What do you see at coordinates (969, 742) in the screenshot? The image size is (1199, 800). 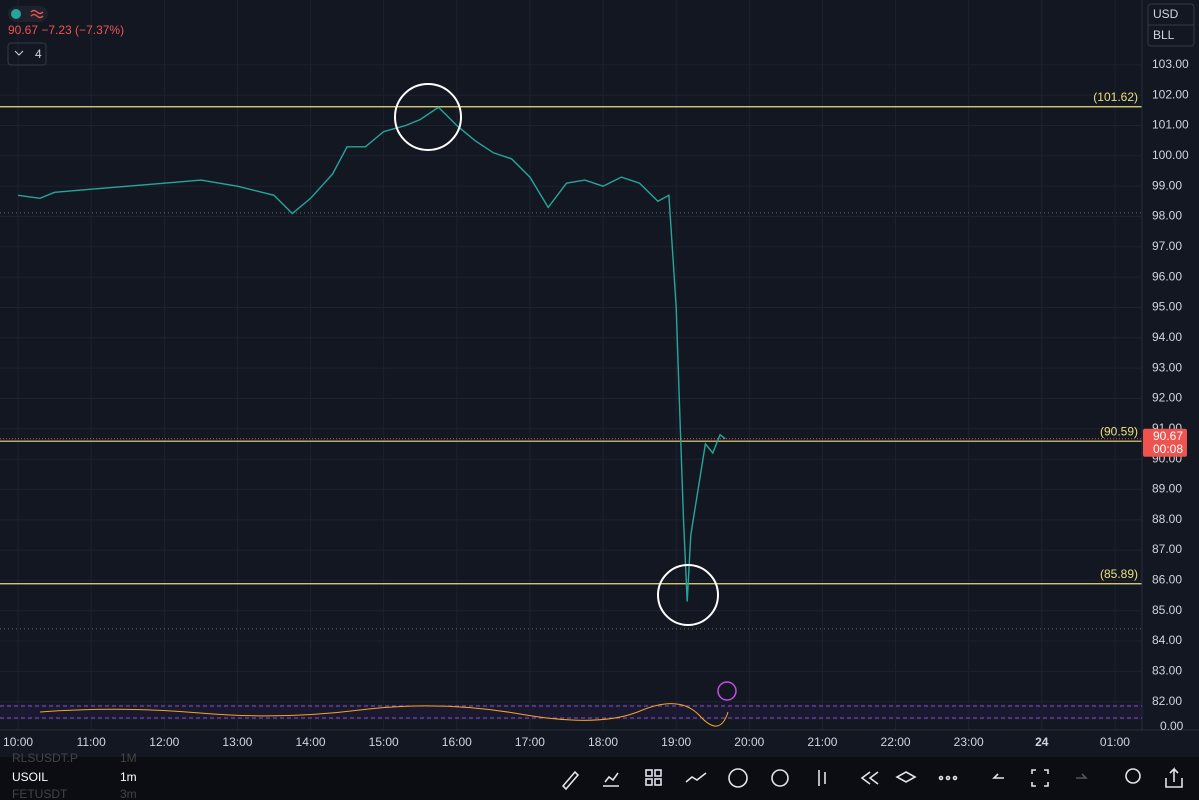 I see `x-tick-label: 23:00` at bounding box center [969, 742].